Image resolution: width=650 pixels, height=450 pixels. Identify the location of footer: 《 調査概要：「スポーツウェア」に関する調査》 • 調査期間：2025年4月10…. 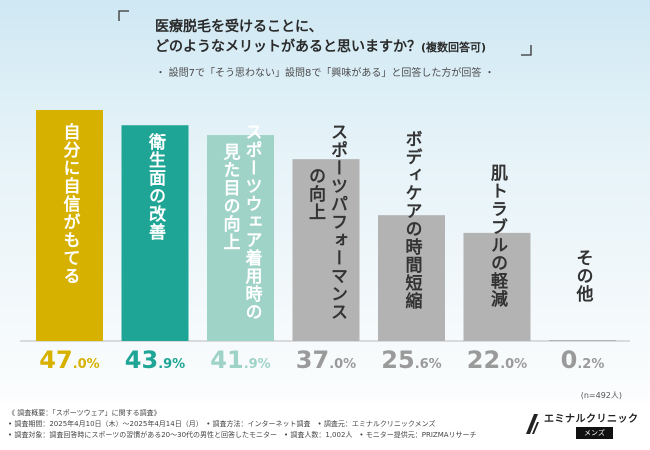
(325, 425).